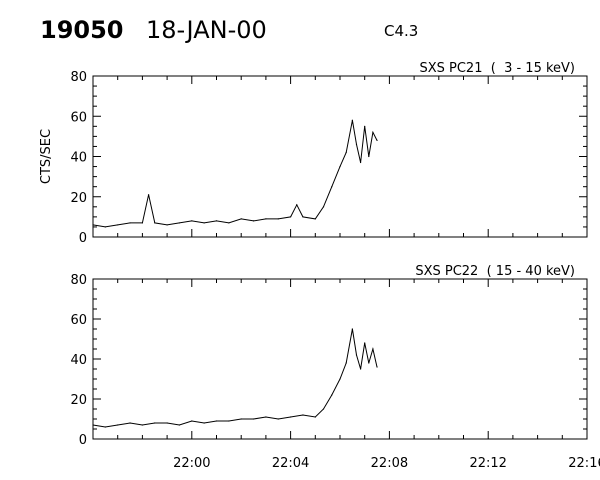 This screenshot has height=480, width=600. I want to click on x-tick-label: 22:04, so click(290, 463).